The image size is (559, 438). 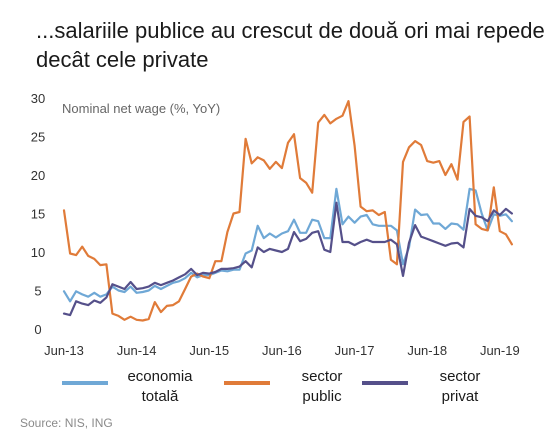 I want to click on y-tick-label: 0, so click(x=37, y=329).